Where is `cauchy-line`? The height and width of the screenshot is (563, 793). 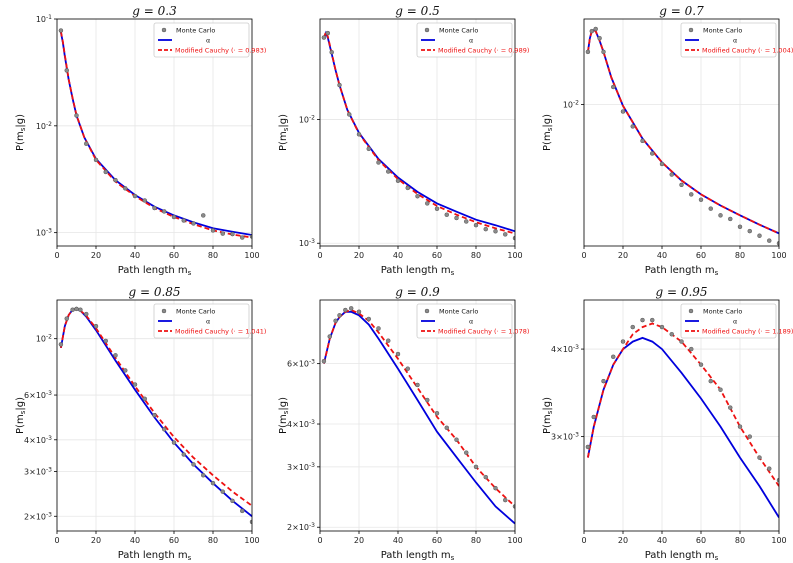 cauchy-line is located at coordinates (683, 404).